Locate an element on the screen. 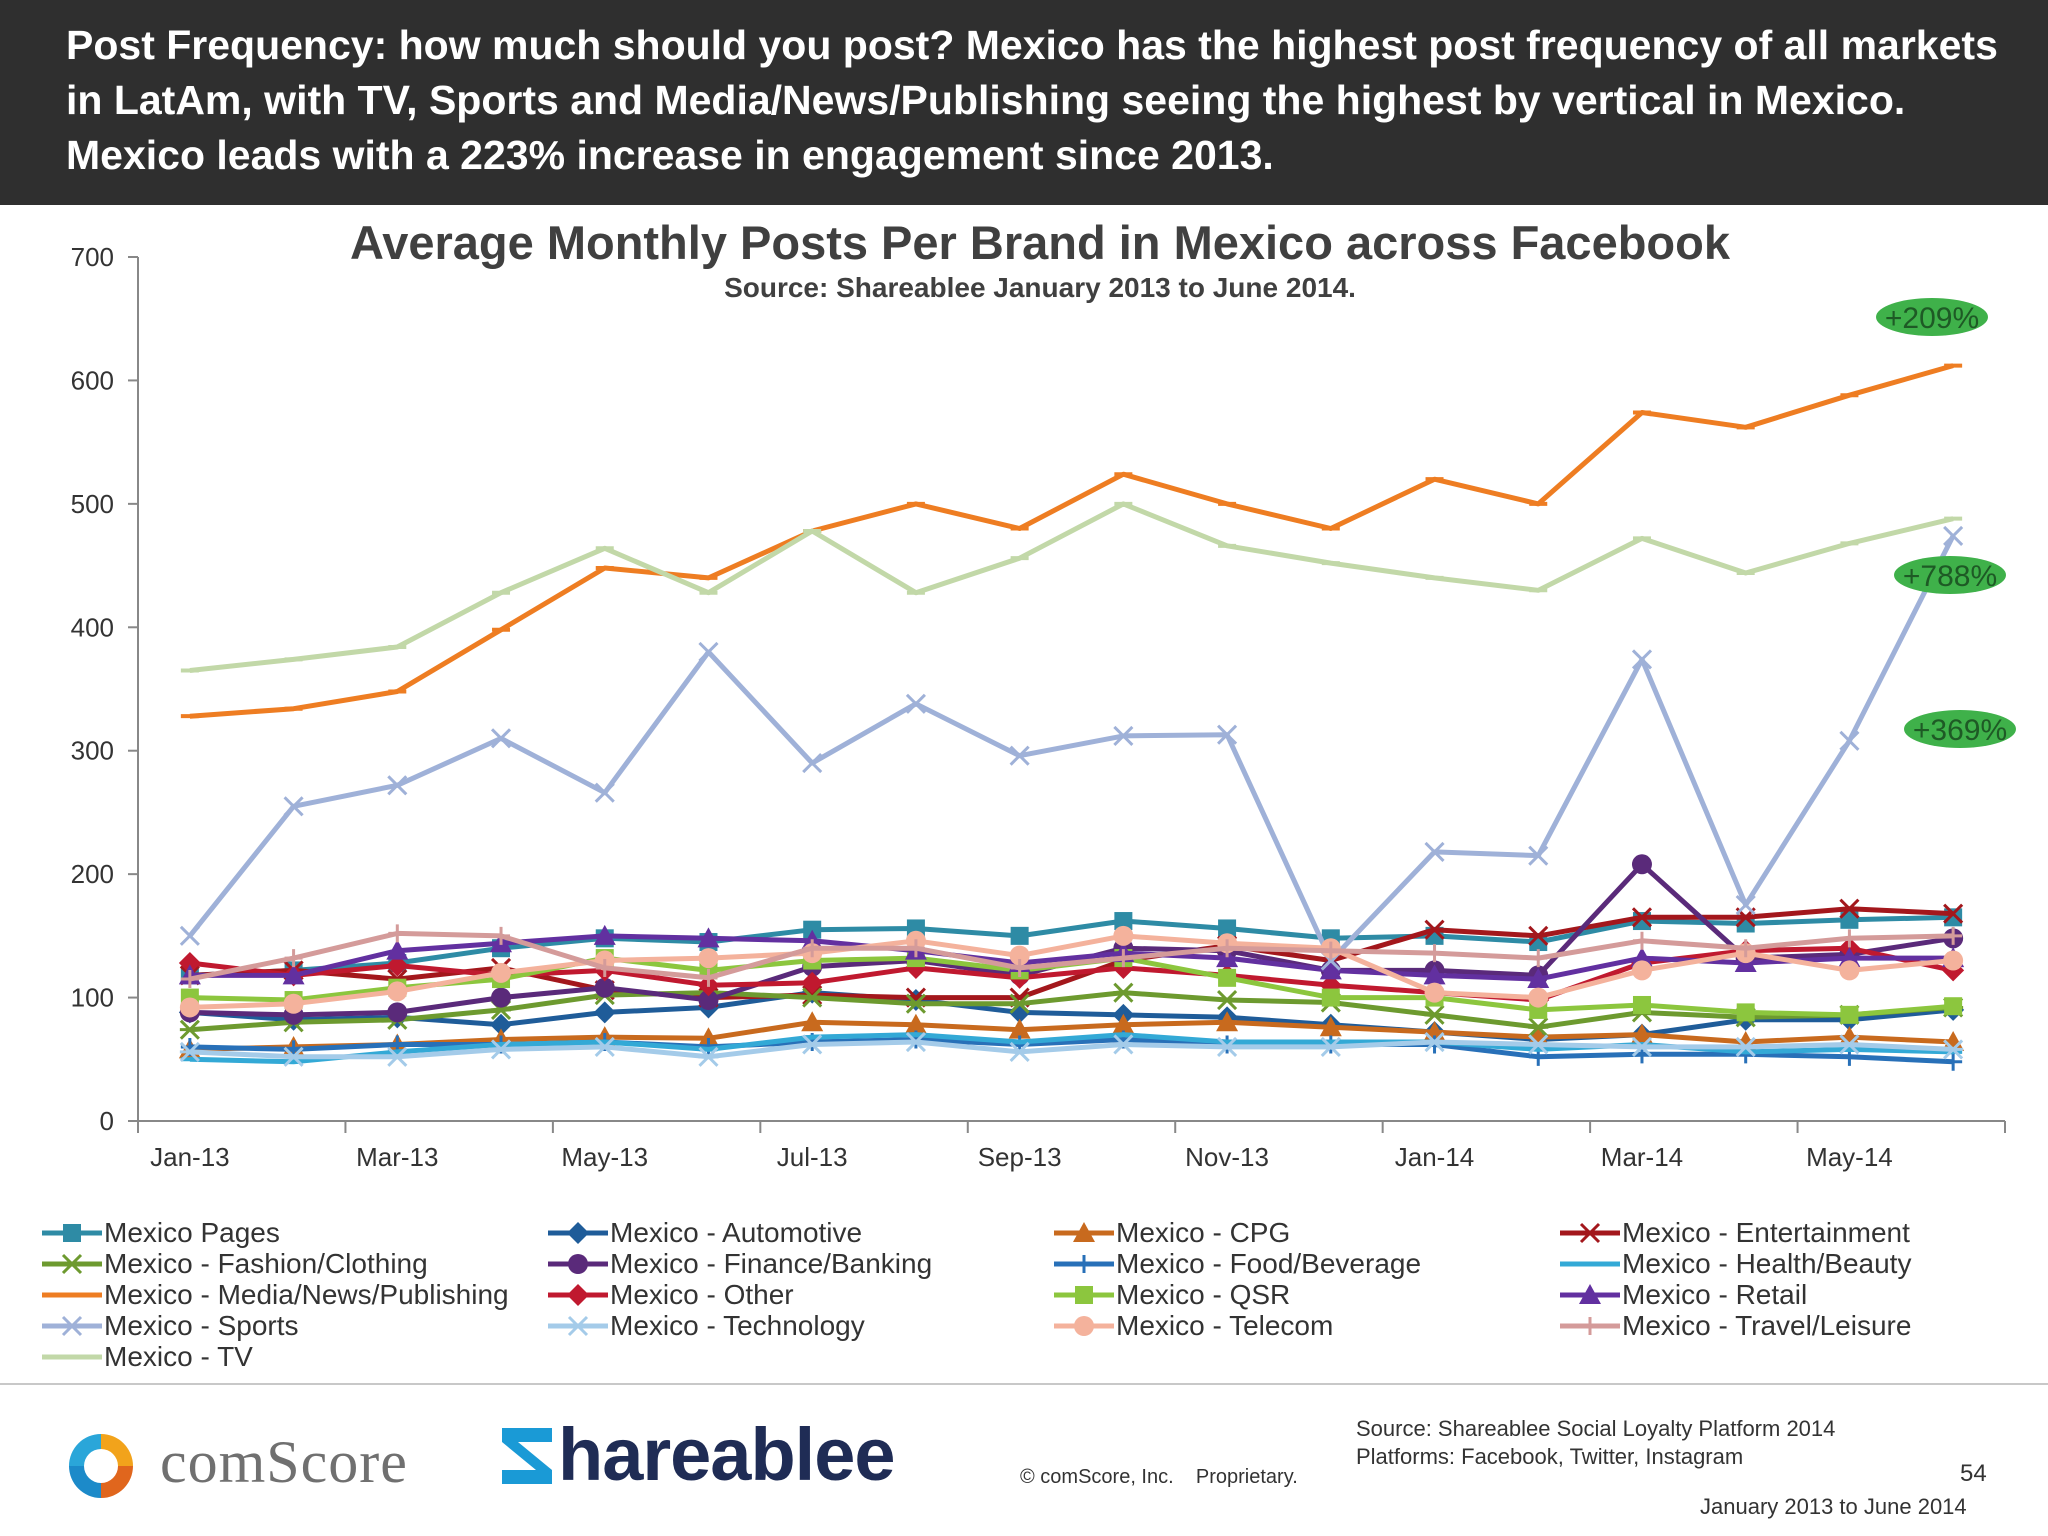 The width and height of the screenshot is (2048, 1536). y-tick-label: 400 is located at coordinates (92, 627).